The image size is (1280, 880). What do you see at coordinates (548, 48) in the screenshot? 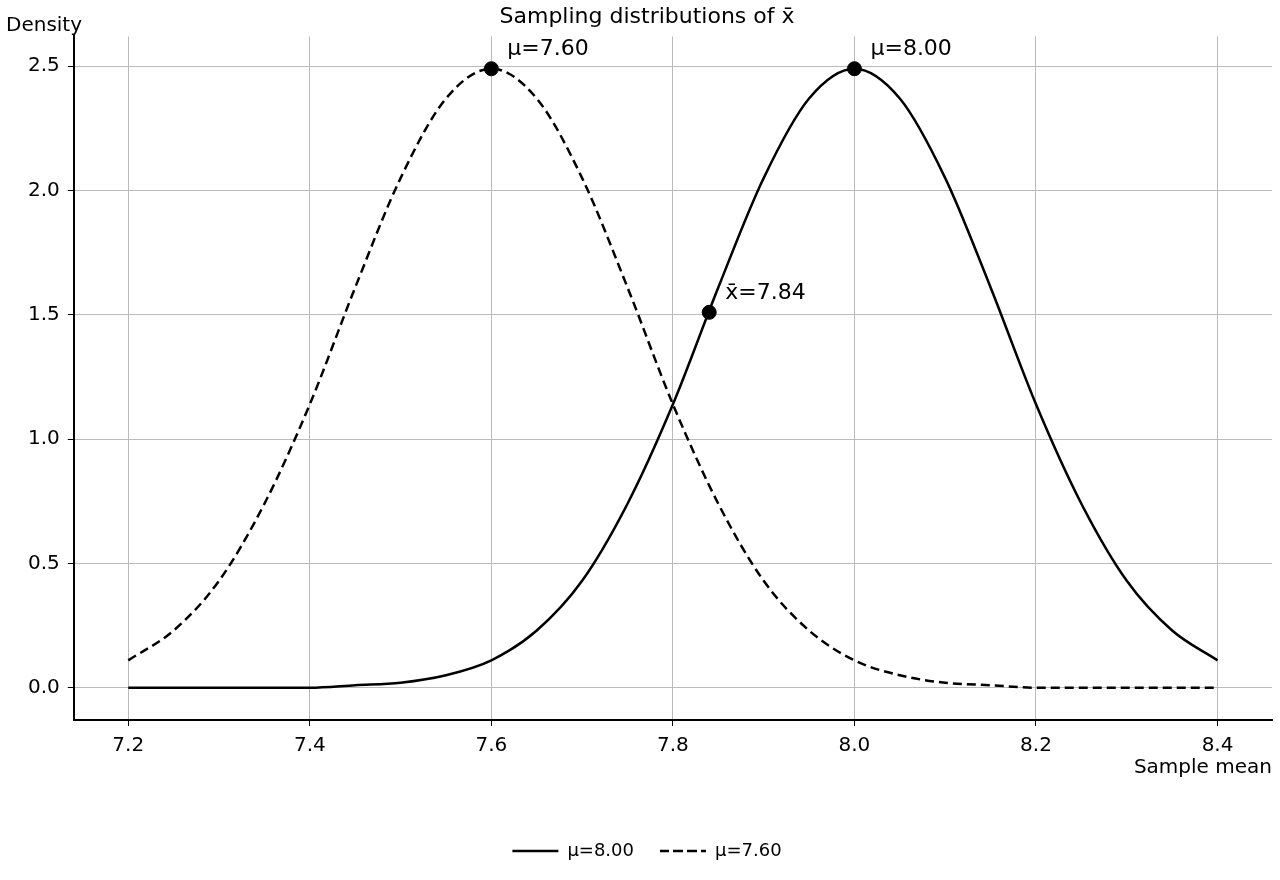
I see `annotation: μ=7.60` at bounding box center [548, 48].